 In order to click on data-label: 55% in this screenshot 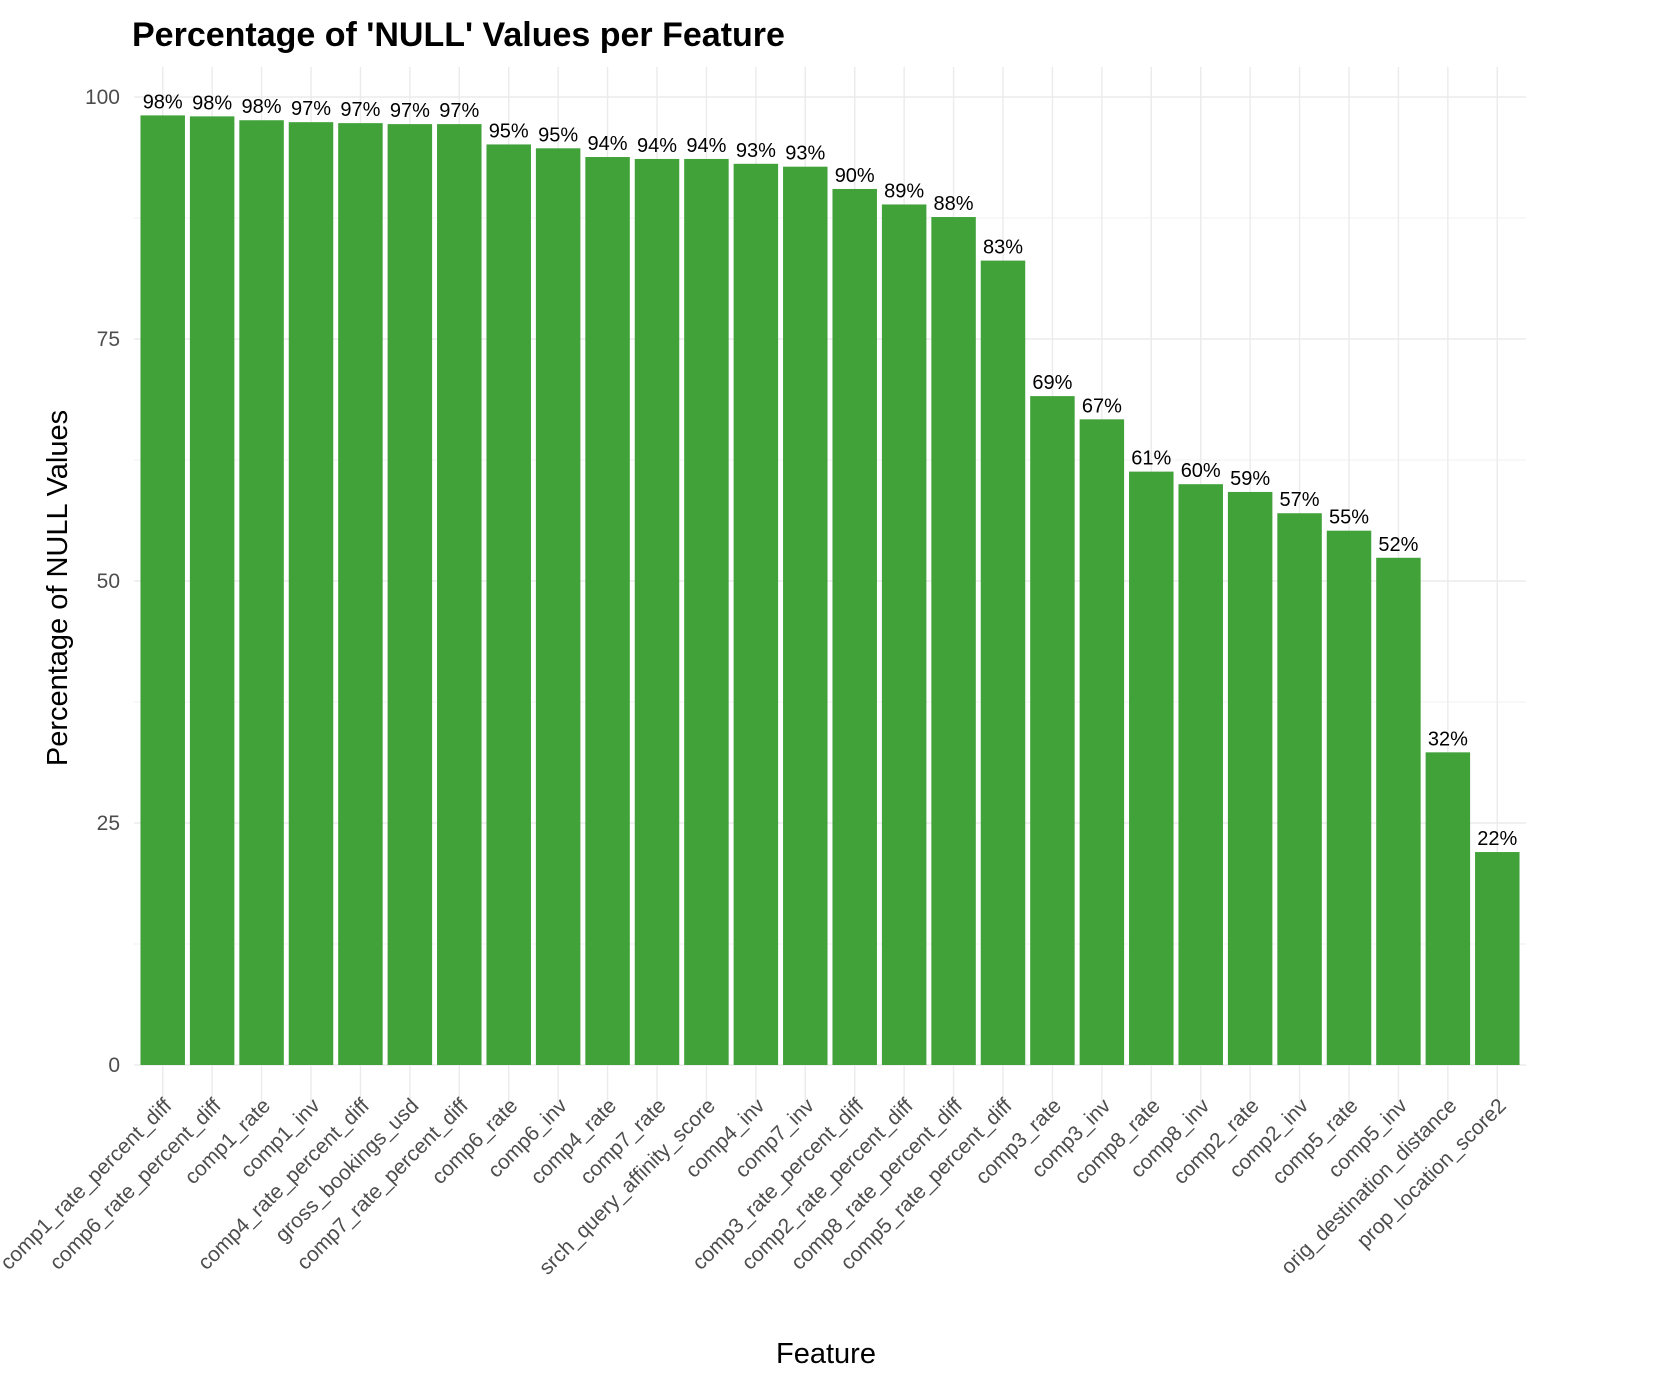, I will do `click(1349, 518)`.